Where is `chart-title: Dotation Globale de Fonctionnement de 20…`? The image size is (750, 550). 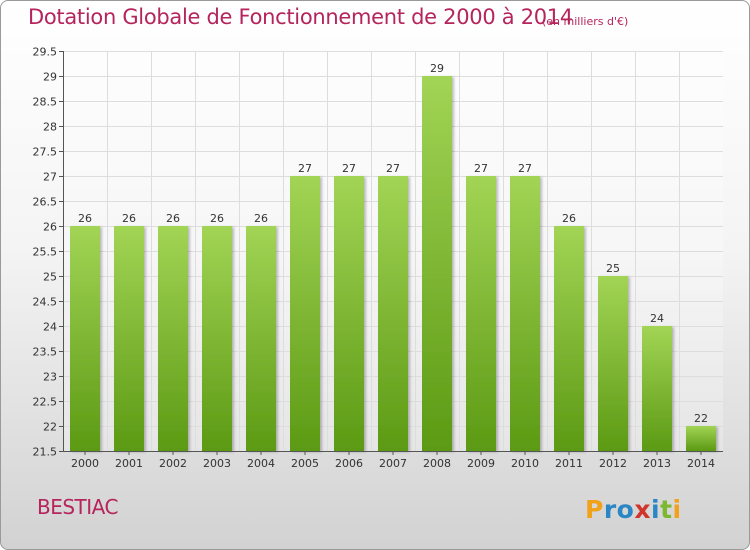 chart-title: Dotation Globale de Fonctionnement de 20… is located at coordinates (300, 17).